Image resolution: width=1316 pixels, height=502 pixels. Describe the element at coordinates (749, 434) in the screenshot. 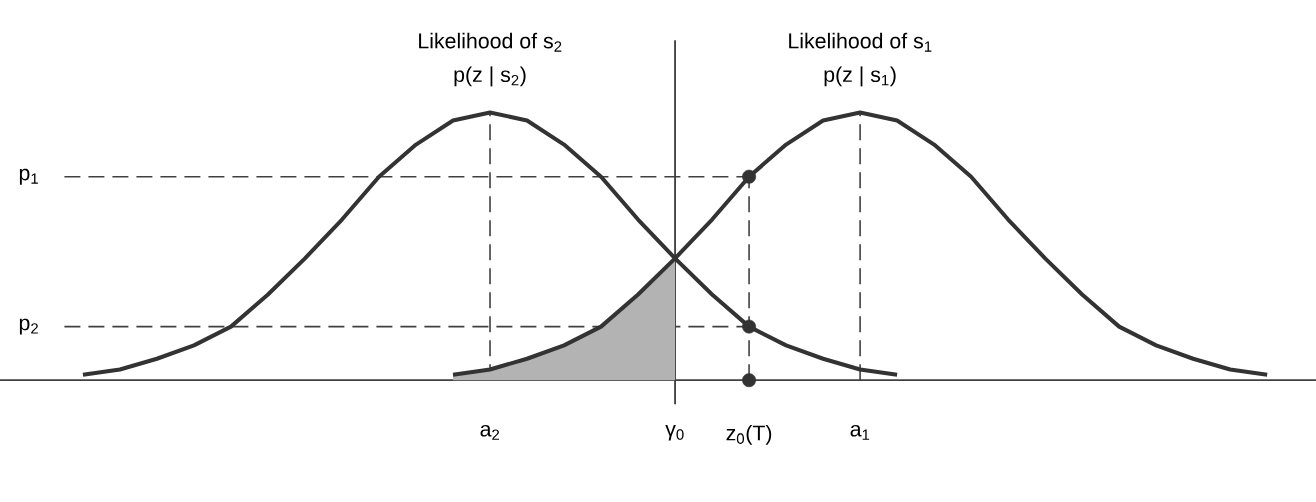

I see `x-tick-label: z$_{0}$(T)` at that location.